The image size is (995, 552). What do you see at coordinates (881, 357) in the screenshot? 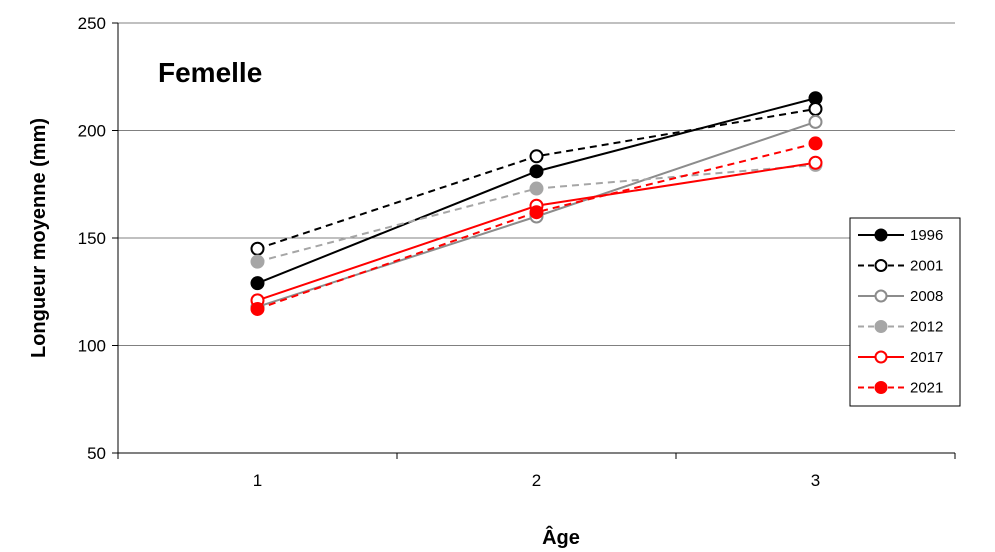
I see `legend-marker-2017` at bounding box center [881, 357].